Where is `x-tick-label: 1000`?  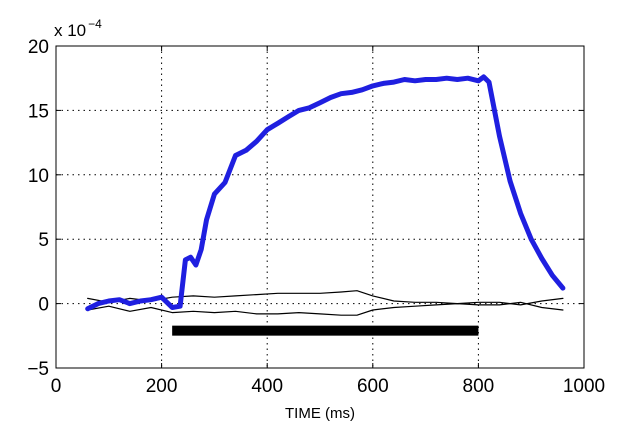
x-tick-label: 1000 is located at coordinates (584, 386).